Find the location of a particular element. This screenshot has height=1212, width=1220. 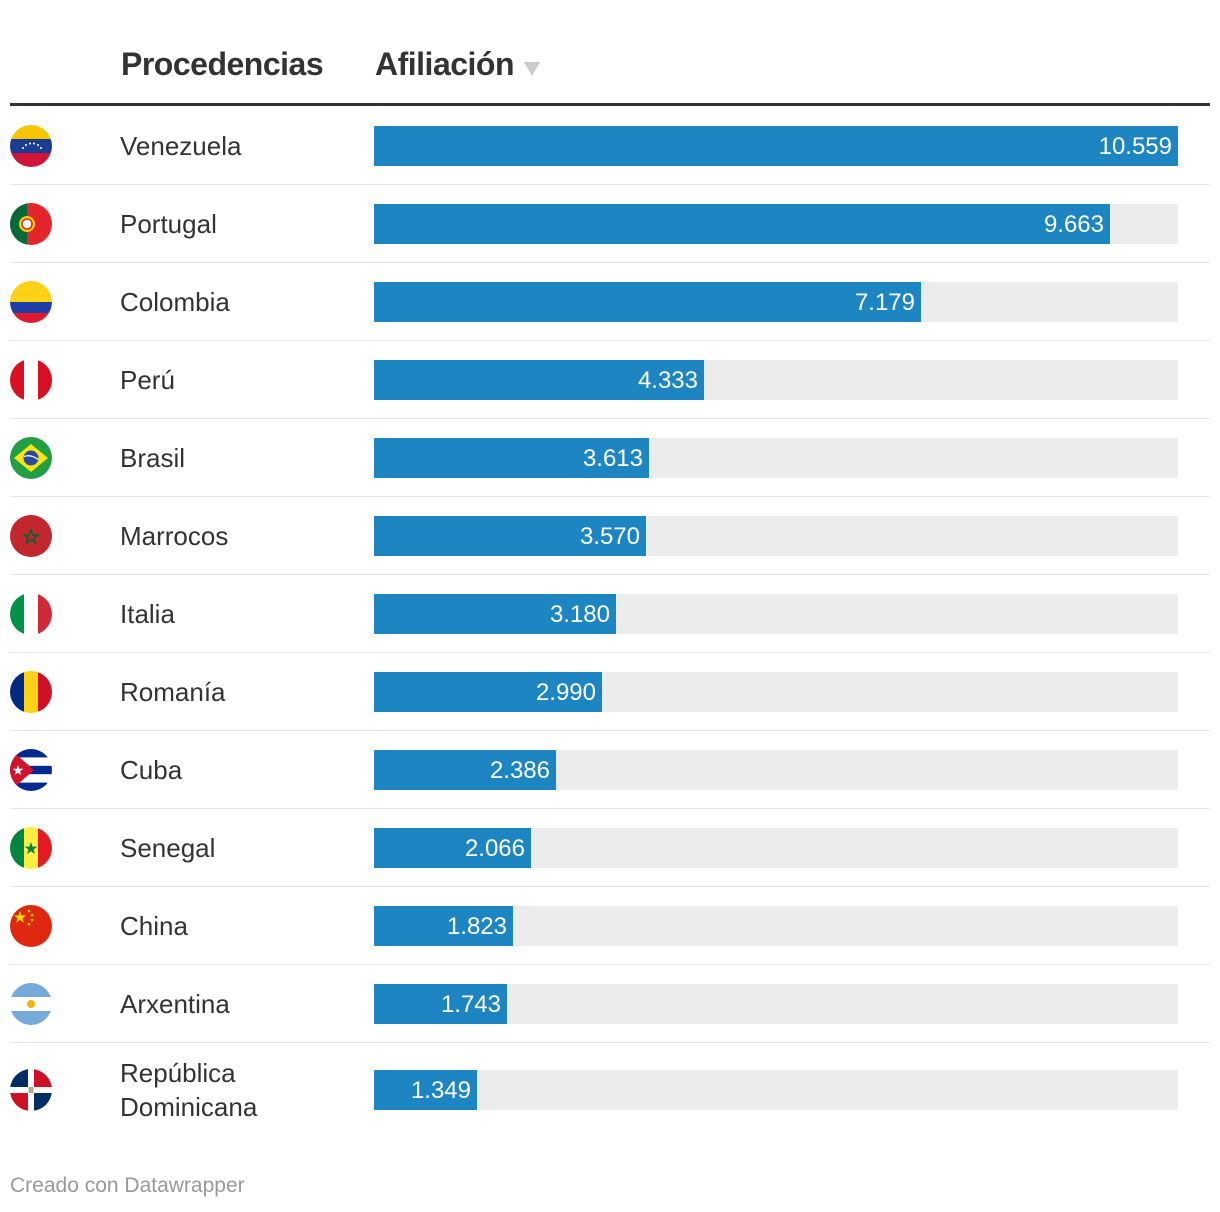

bar-value-label: 3.570 is located at coordinates (609, 536).